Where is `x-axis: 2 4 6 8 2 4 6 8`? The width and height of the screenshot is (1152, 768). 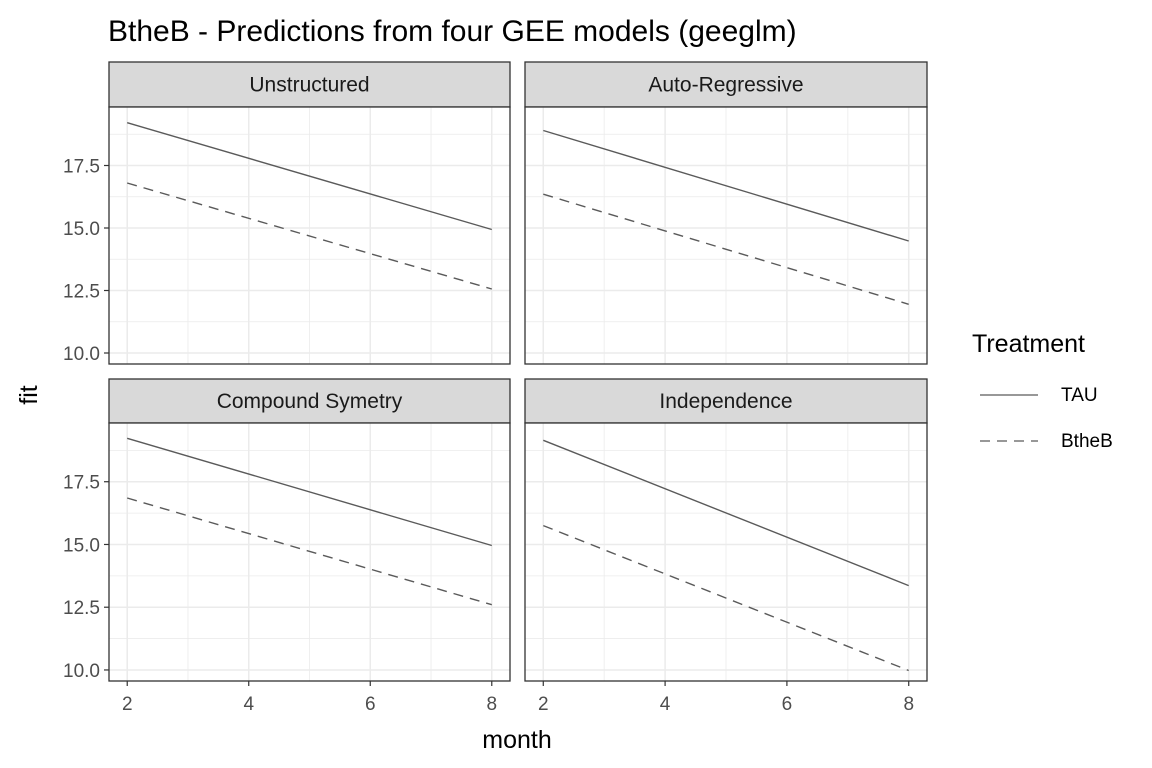
x-axis: 2 4 6 8 2 4 6 8 is located at coordinates (518, 698).